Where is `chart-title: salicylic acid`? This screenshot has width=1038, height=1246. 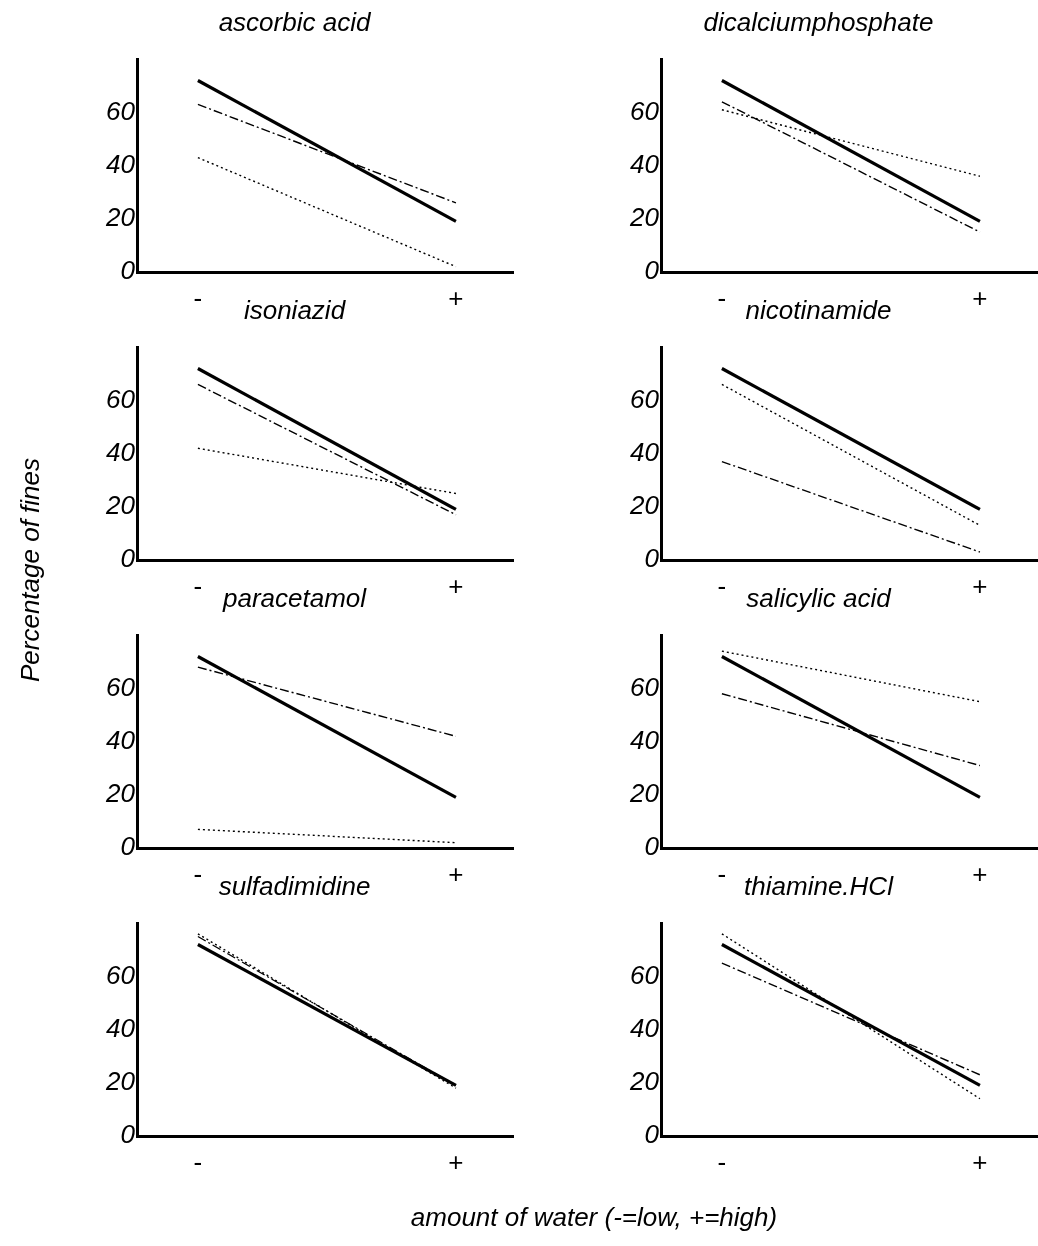 chart-title: salicylic acid is located at coordinates (819, 597).